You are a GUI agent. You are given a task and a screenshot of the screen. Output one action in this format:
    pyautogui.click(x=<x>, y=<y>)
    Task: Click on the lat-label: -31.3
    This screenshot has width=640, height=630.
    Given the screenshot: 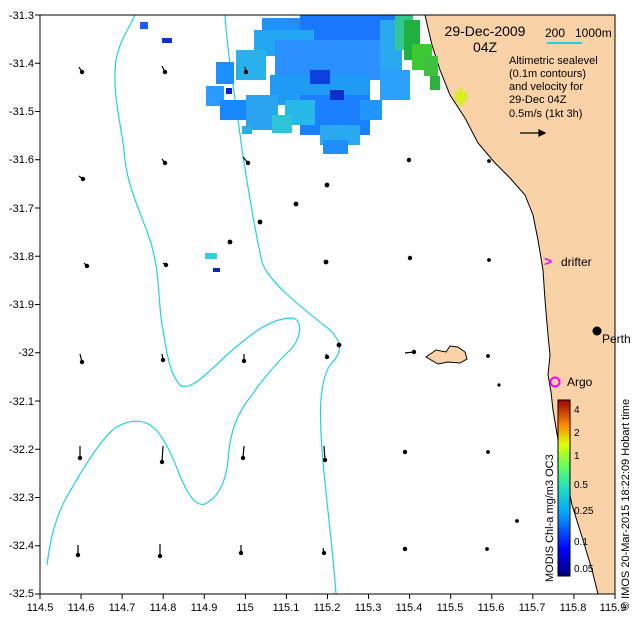 What is the action you would take?
    pyautogui.click(x=21, y=16)
    